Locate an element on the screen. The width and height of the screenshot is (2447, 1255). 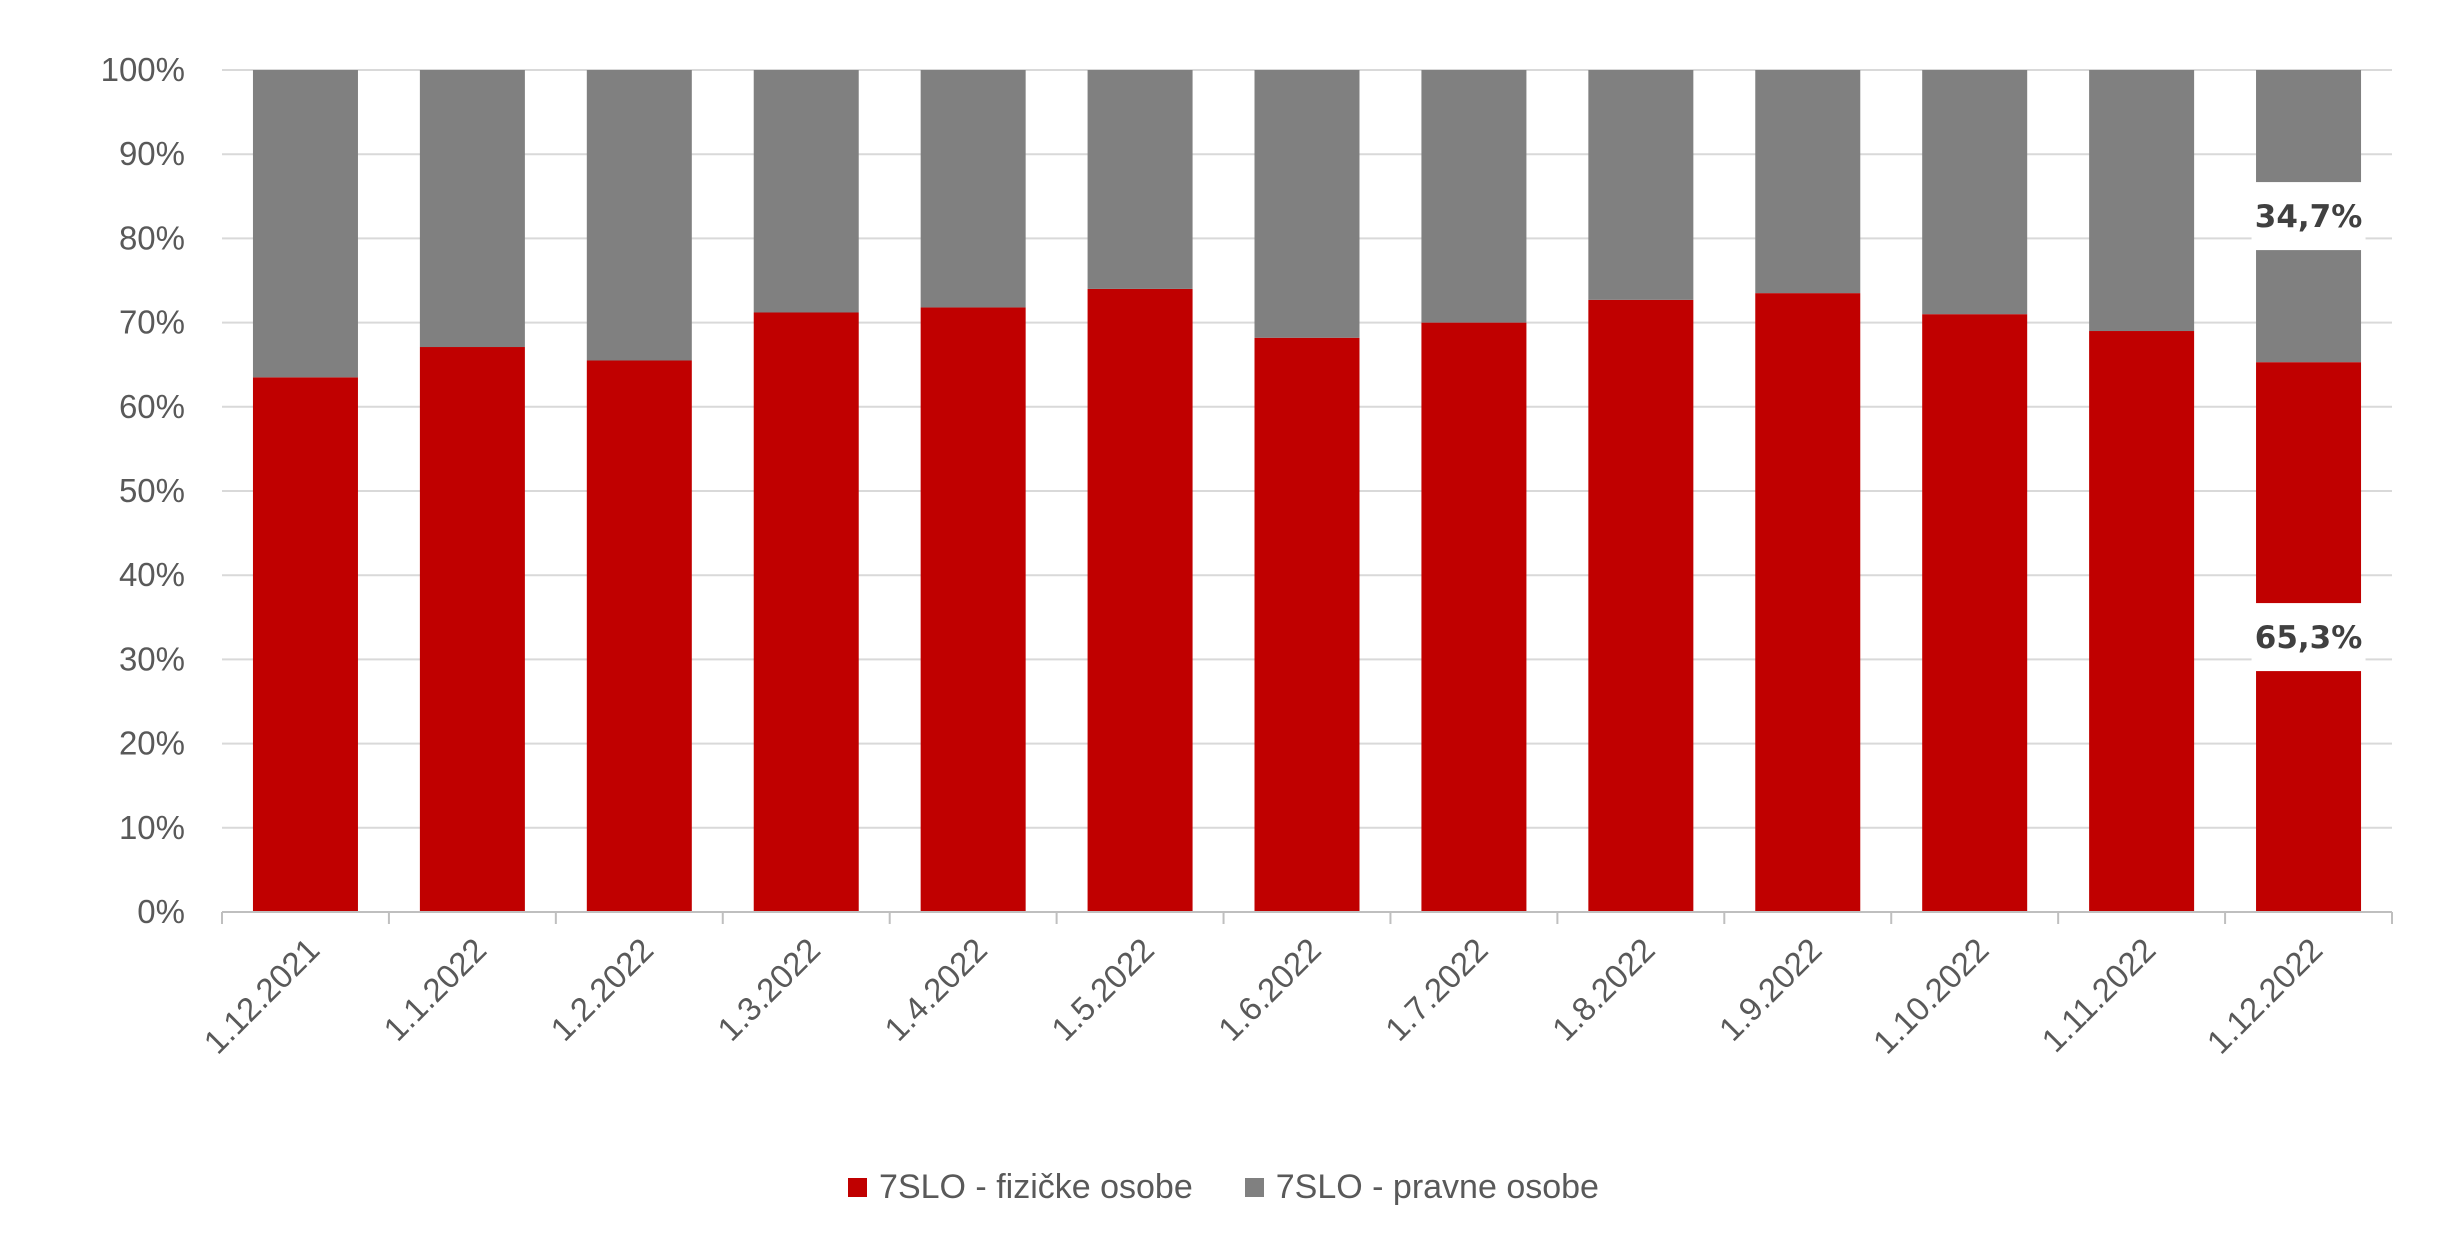
legend-label-pravne: 7SLO - pravne osobe is located at coordinates (1437, 1187).